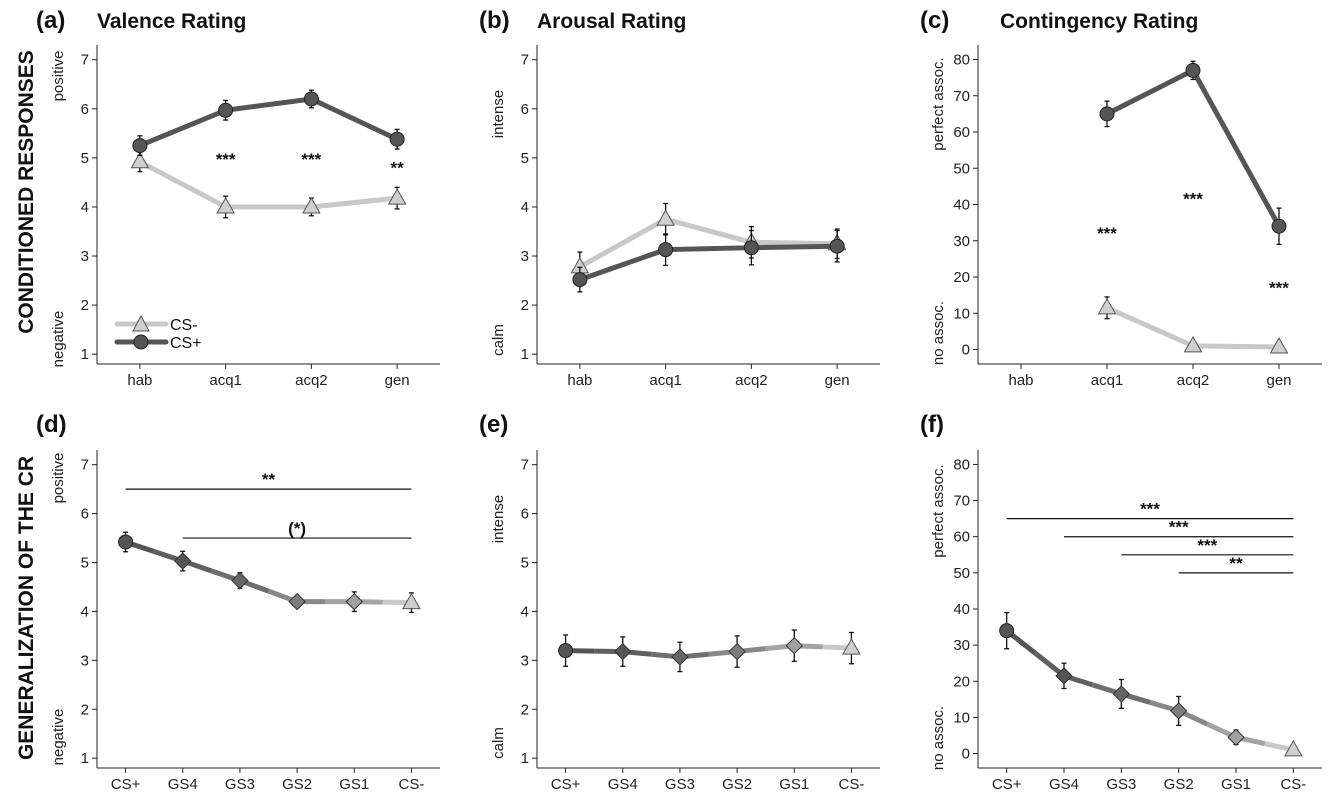  What do you see at coordinates (961, 645) in the screenshot?
I see `panel-f-y-tick-label: 30` at bounding box center [961, 645].